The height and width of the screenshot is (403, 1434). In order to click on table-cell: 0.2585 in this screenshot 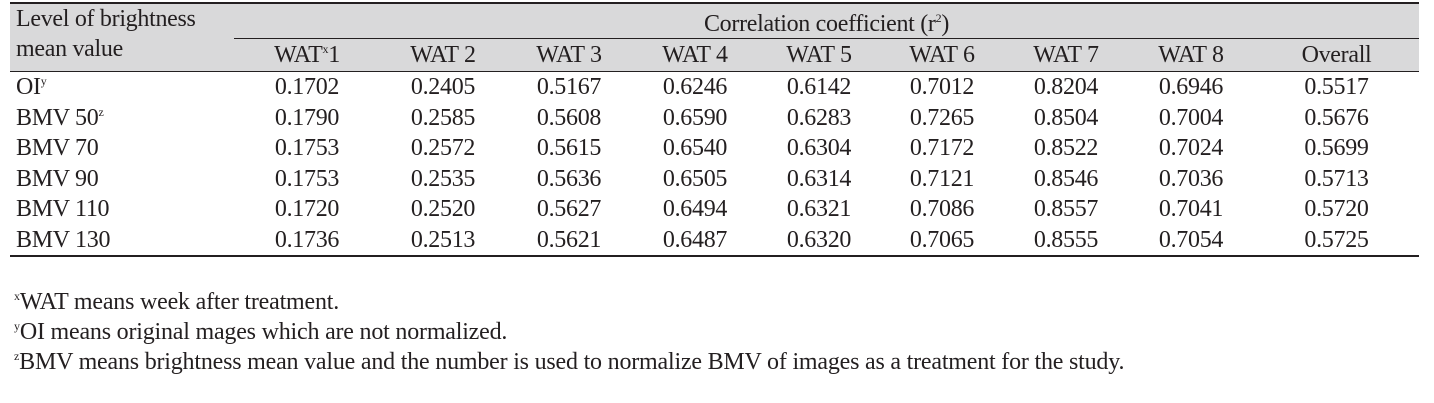, I will do `click(443, 117)`.